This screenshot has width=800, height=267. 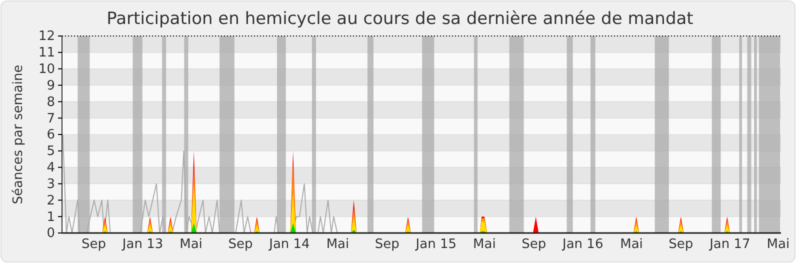 What do you see at coordinates (142, 244) in the screenshot?
I see `x-tick-label: Jan 13` at bounding box center [142, 244].